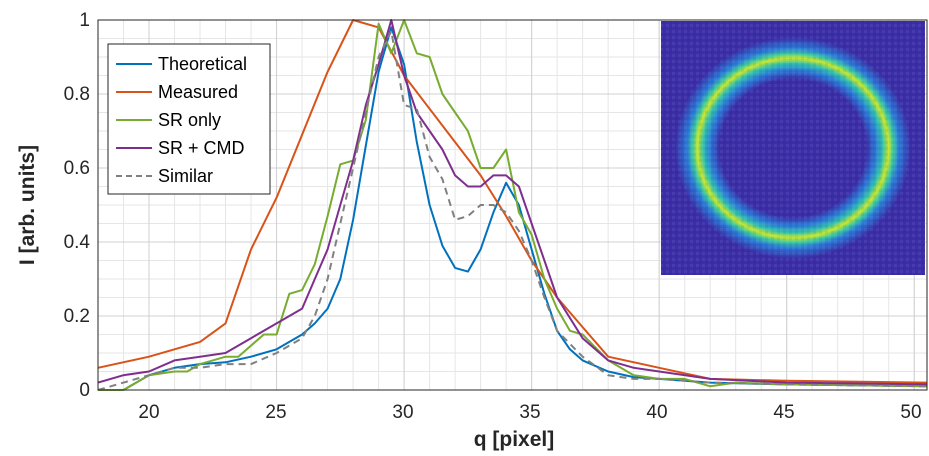  What do you see at coordinates (84, 20) in the screenshot?
I see `y-tick-label: 1` at bounding box center [84, 20].